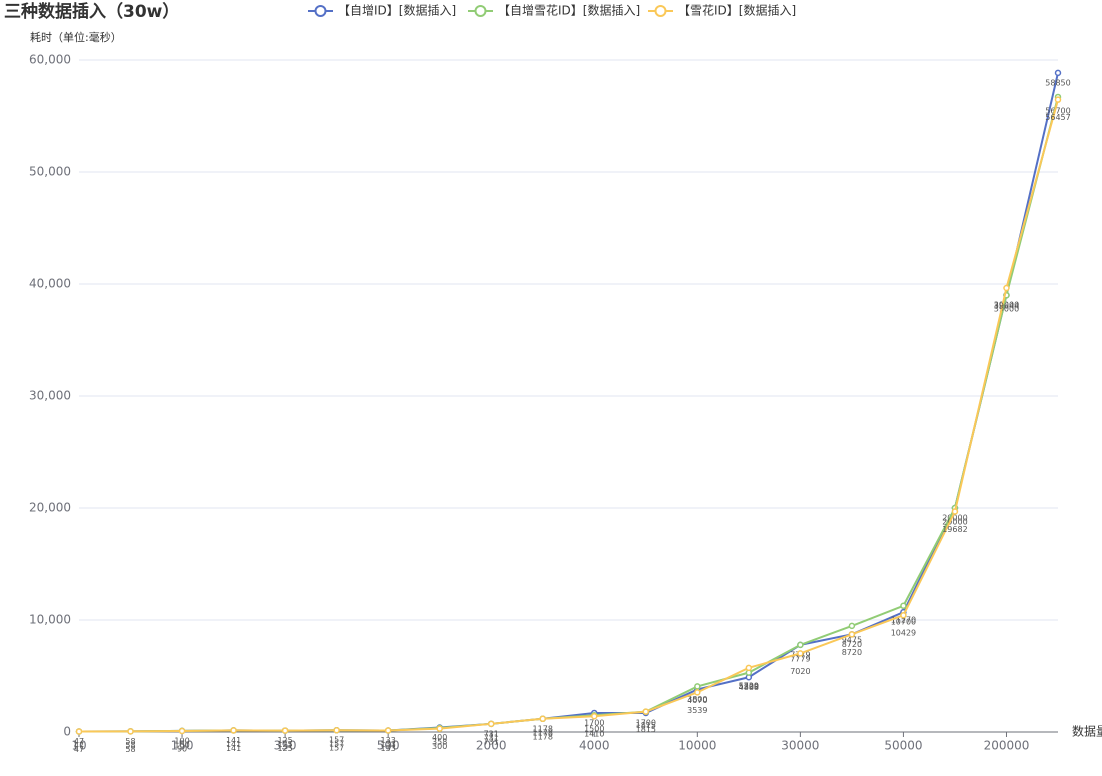 The height and width of the screenshot is (776, 1102). Describe the element at coordinates (439, 737) in the screenshot. I see `data-label: 400` at that location.